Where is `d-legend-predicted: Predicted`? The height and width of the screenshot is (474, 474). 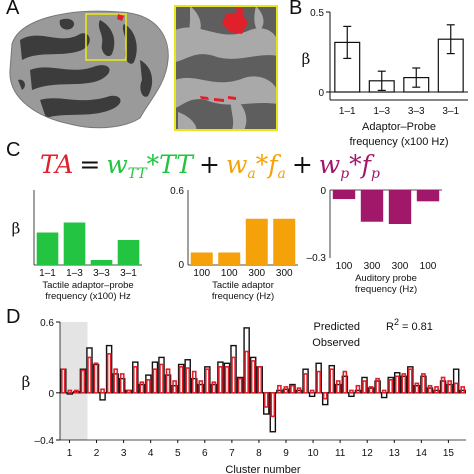 d-legend-predicted: Predicted is located at coordinates (337, 327).